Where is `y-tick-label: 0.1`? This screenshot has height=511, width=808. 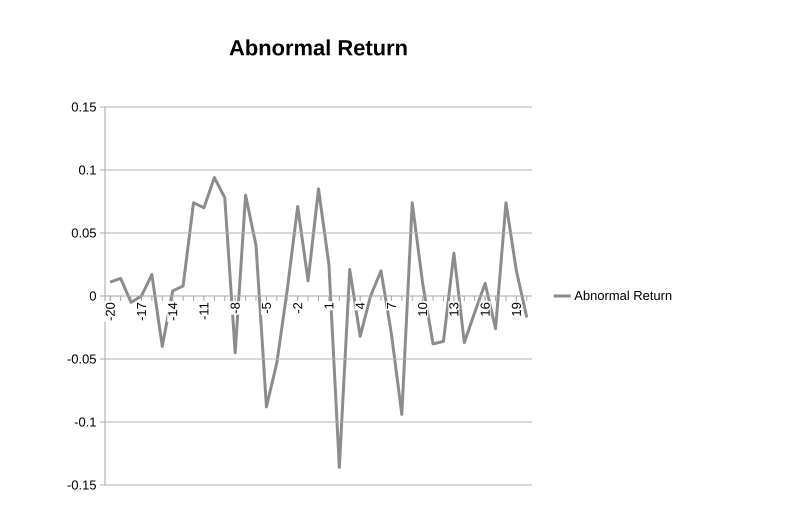
y-tick-label: 0.1 is located at coordinates (87, 170).